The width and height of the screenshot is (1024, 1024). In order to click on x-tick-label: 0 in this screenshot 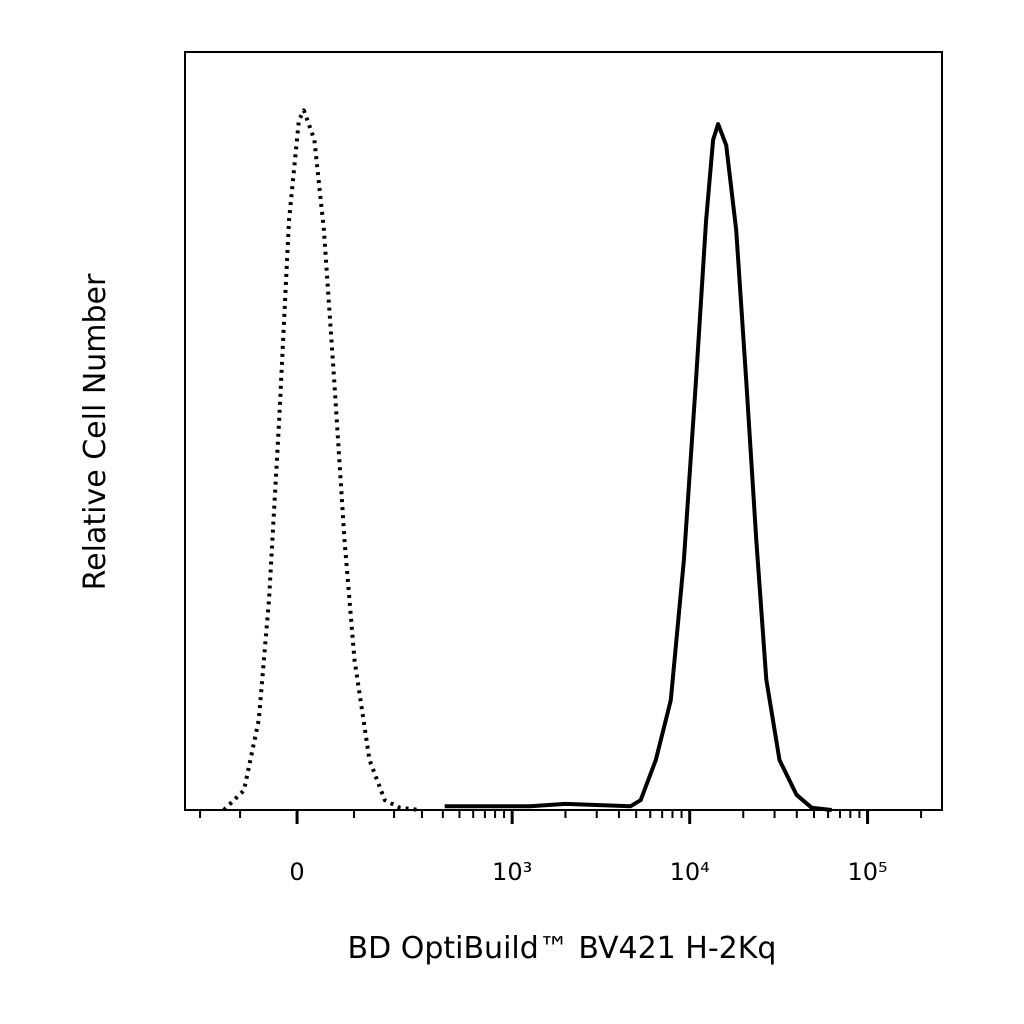, I will do `click(296, 872)`.